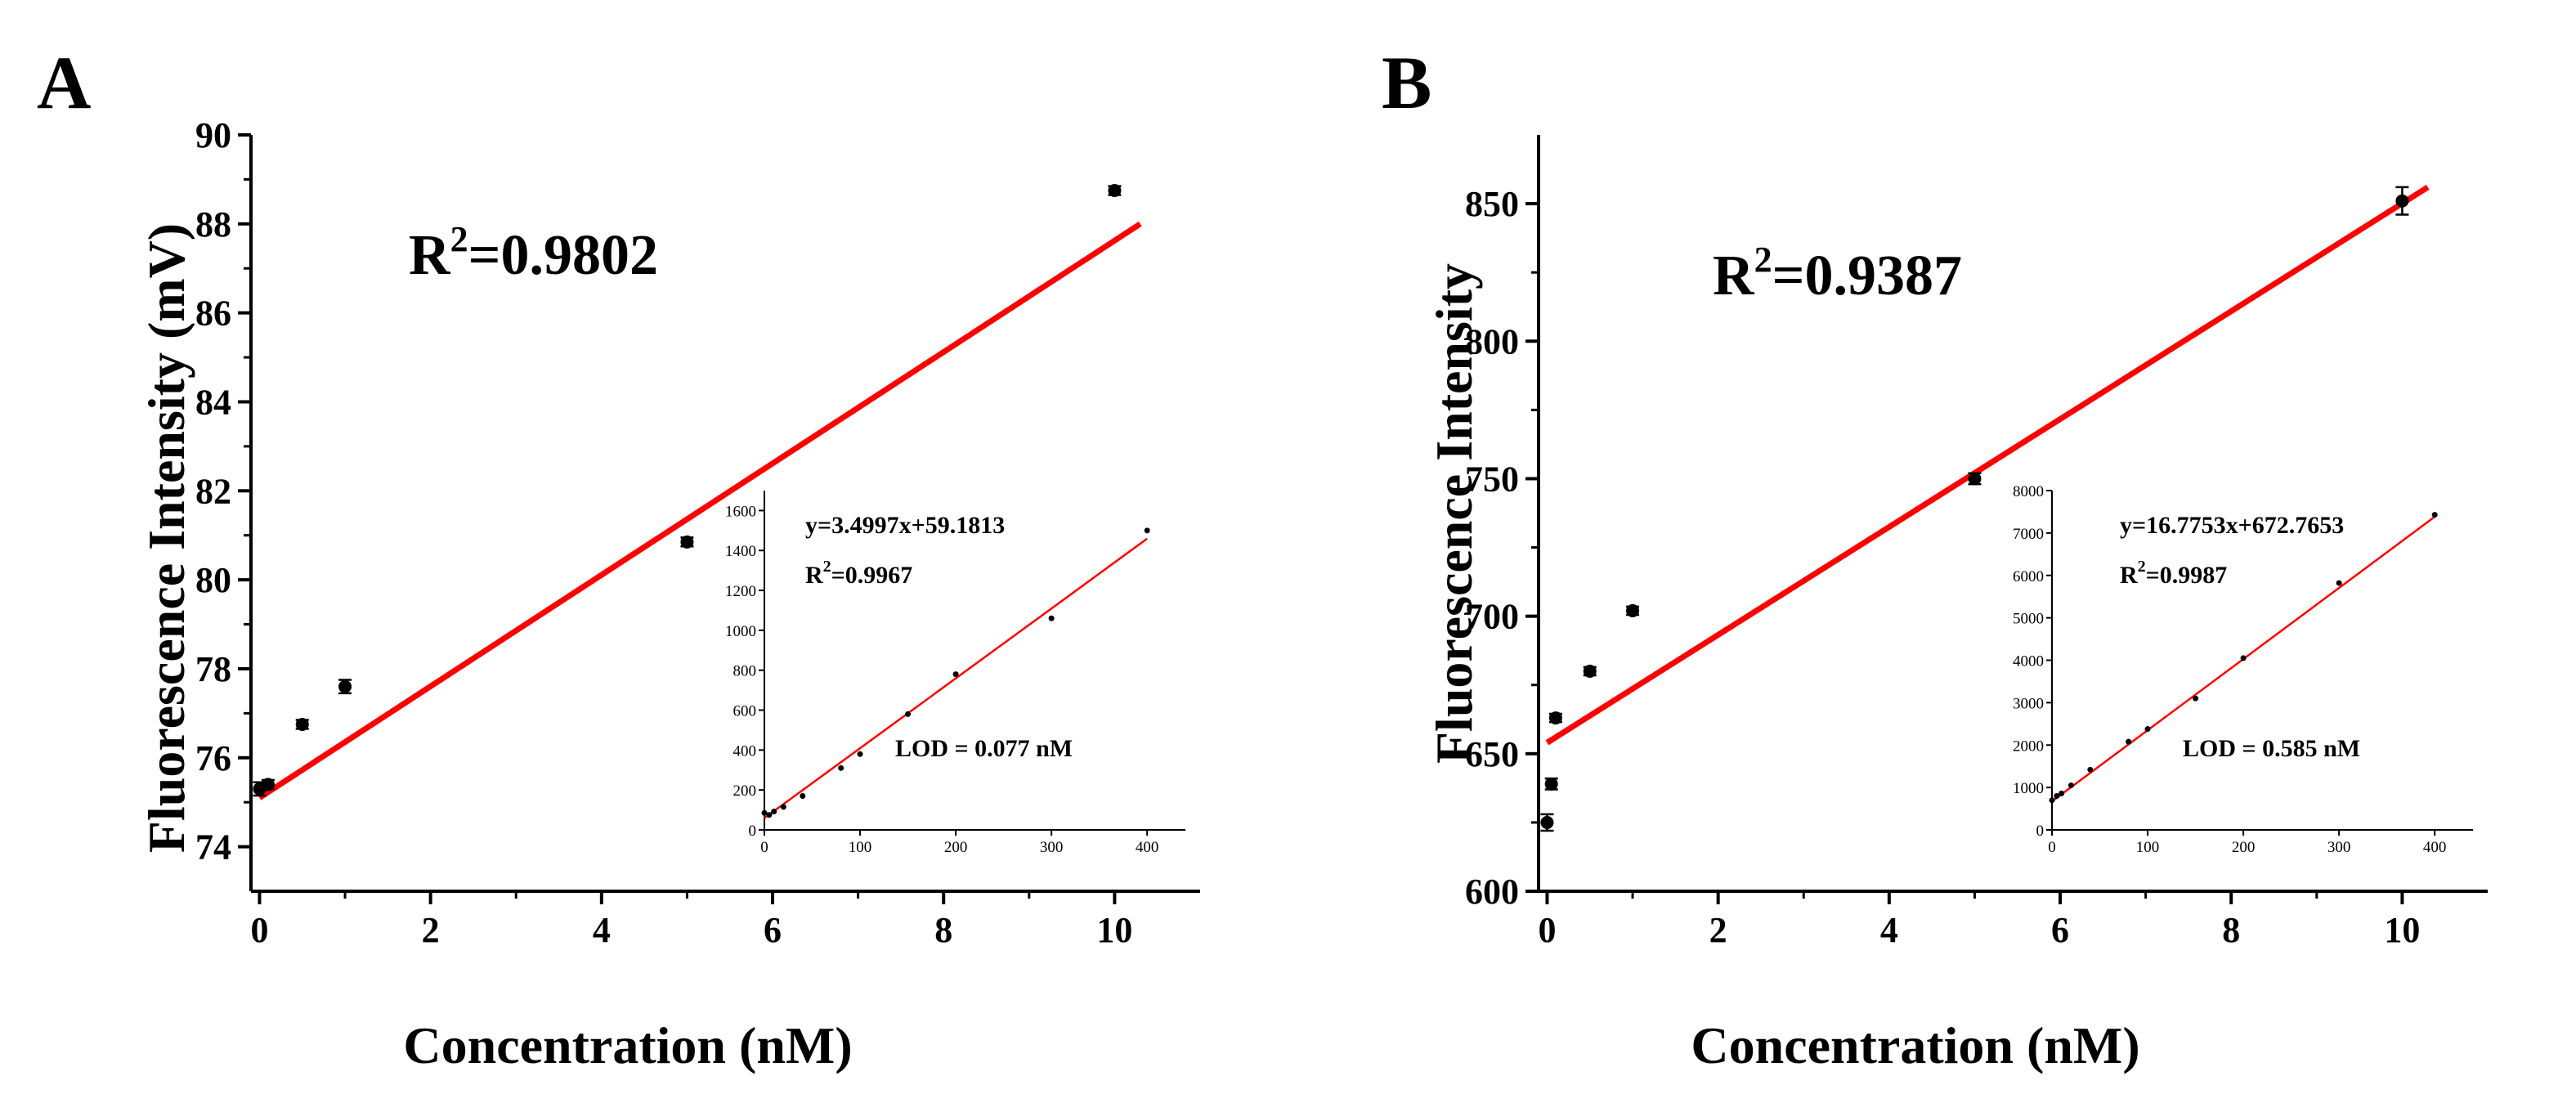  Describe the element at coordinates (533, 253) in the screenshot. I see `r2-annotation-a: R2=0.9802` at that location.